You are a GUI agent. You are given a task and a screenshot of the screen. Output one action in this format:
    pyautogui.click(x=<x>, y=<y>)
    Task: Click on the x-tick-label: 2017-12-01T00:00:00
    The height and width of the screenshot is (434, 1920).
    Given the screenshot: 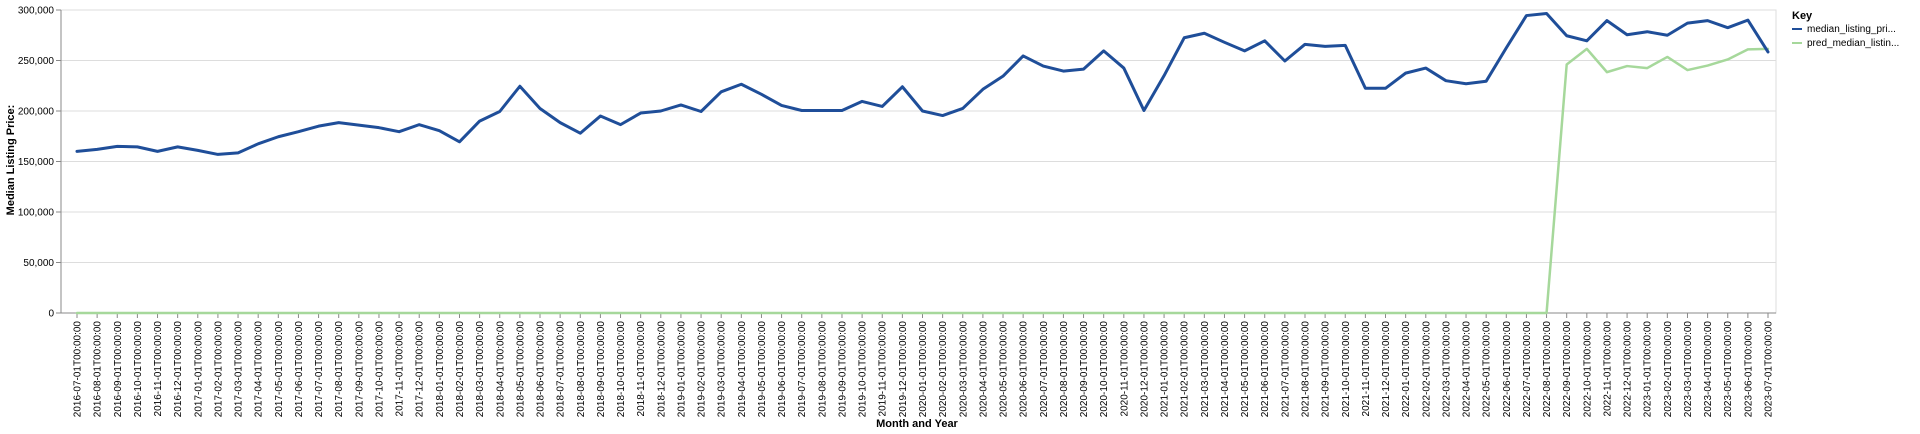 What is the action you would take?
    pyautogui.click(x=420, y=369)
    